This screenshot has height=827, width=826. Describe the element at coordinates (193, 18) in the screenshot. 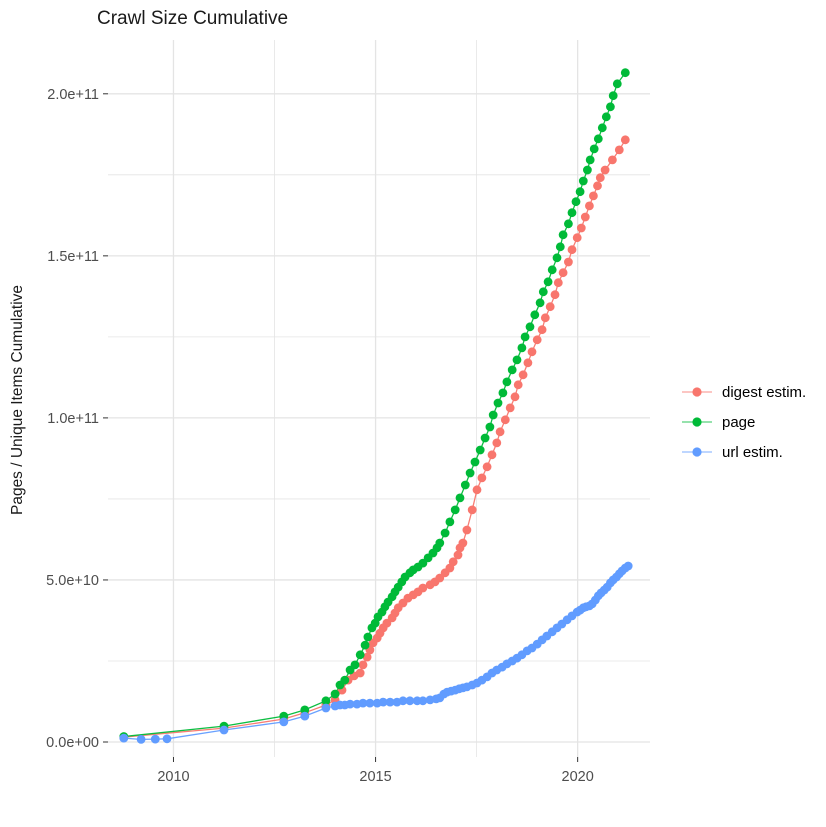

I see `chart-title: Crawl Size Cumulative` at that location.